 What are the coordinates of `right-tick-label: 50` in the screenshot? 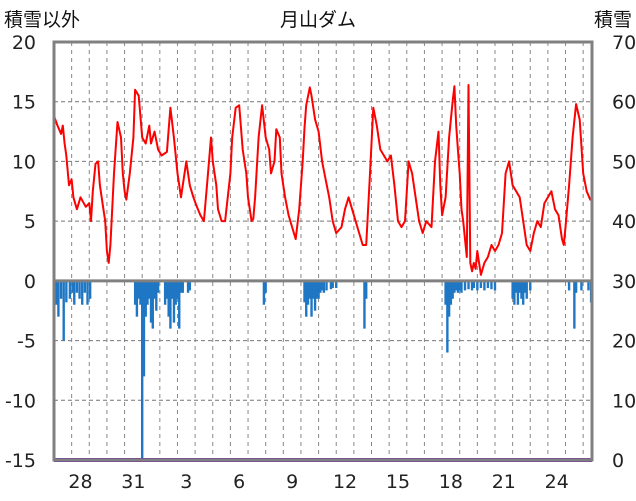 It's located at (624, 162).